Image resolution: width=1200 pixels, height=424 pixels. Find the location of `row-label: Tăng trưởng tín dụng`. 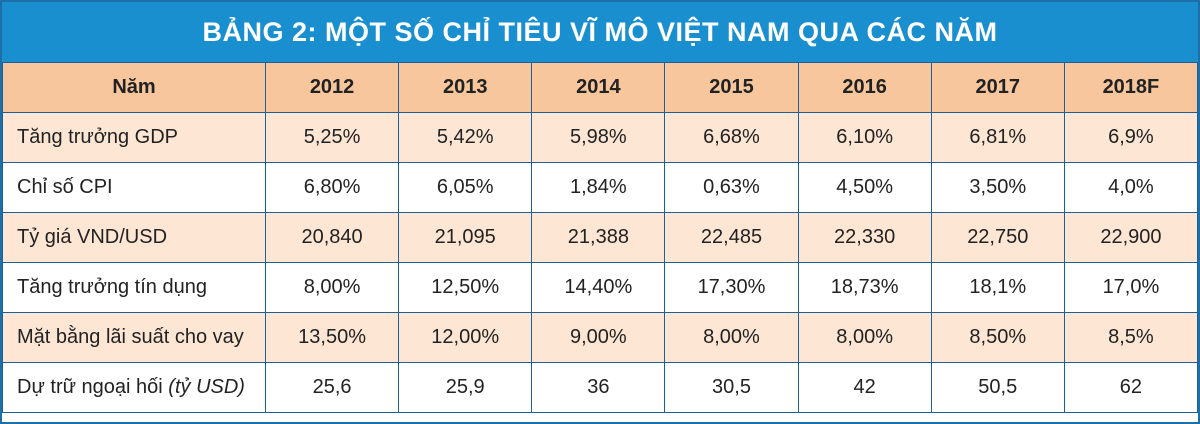

row-label: Tăng trưởng tín dụng is located at coordinates (134, 287).